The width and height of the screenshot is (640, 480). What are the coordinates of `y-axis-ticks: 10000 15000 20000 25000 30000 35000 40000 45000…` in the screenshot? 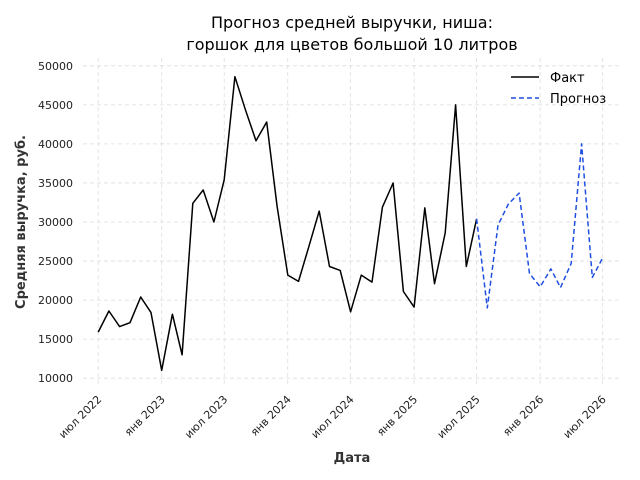 It's located at (55, 222).